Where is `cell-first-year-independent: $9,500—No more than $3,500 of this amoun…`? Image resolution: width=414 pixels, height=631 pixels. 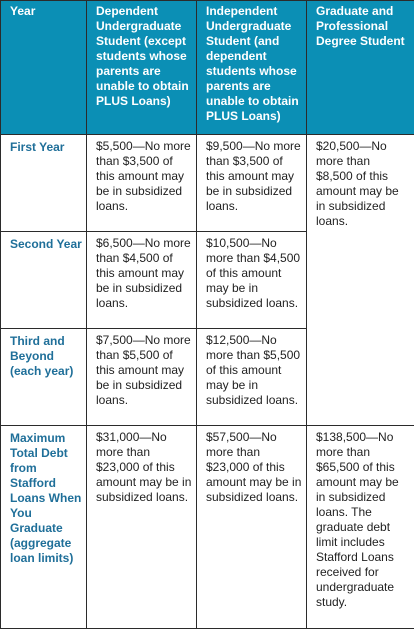 cell-first-year-independent: $9,500—No more than $3,500 of this amoun… is located at coordinates (251, 183).